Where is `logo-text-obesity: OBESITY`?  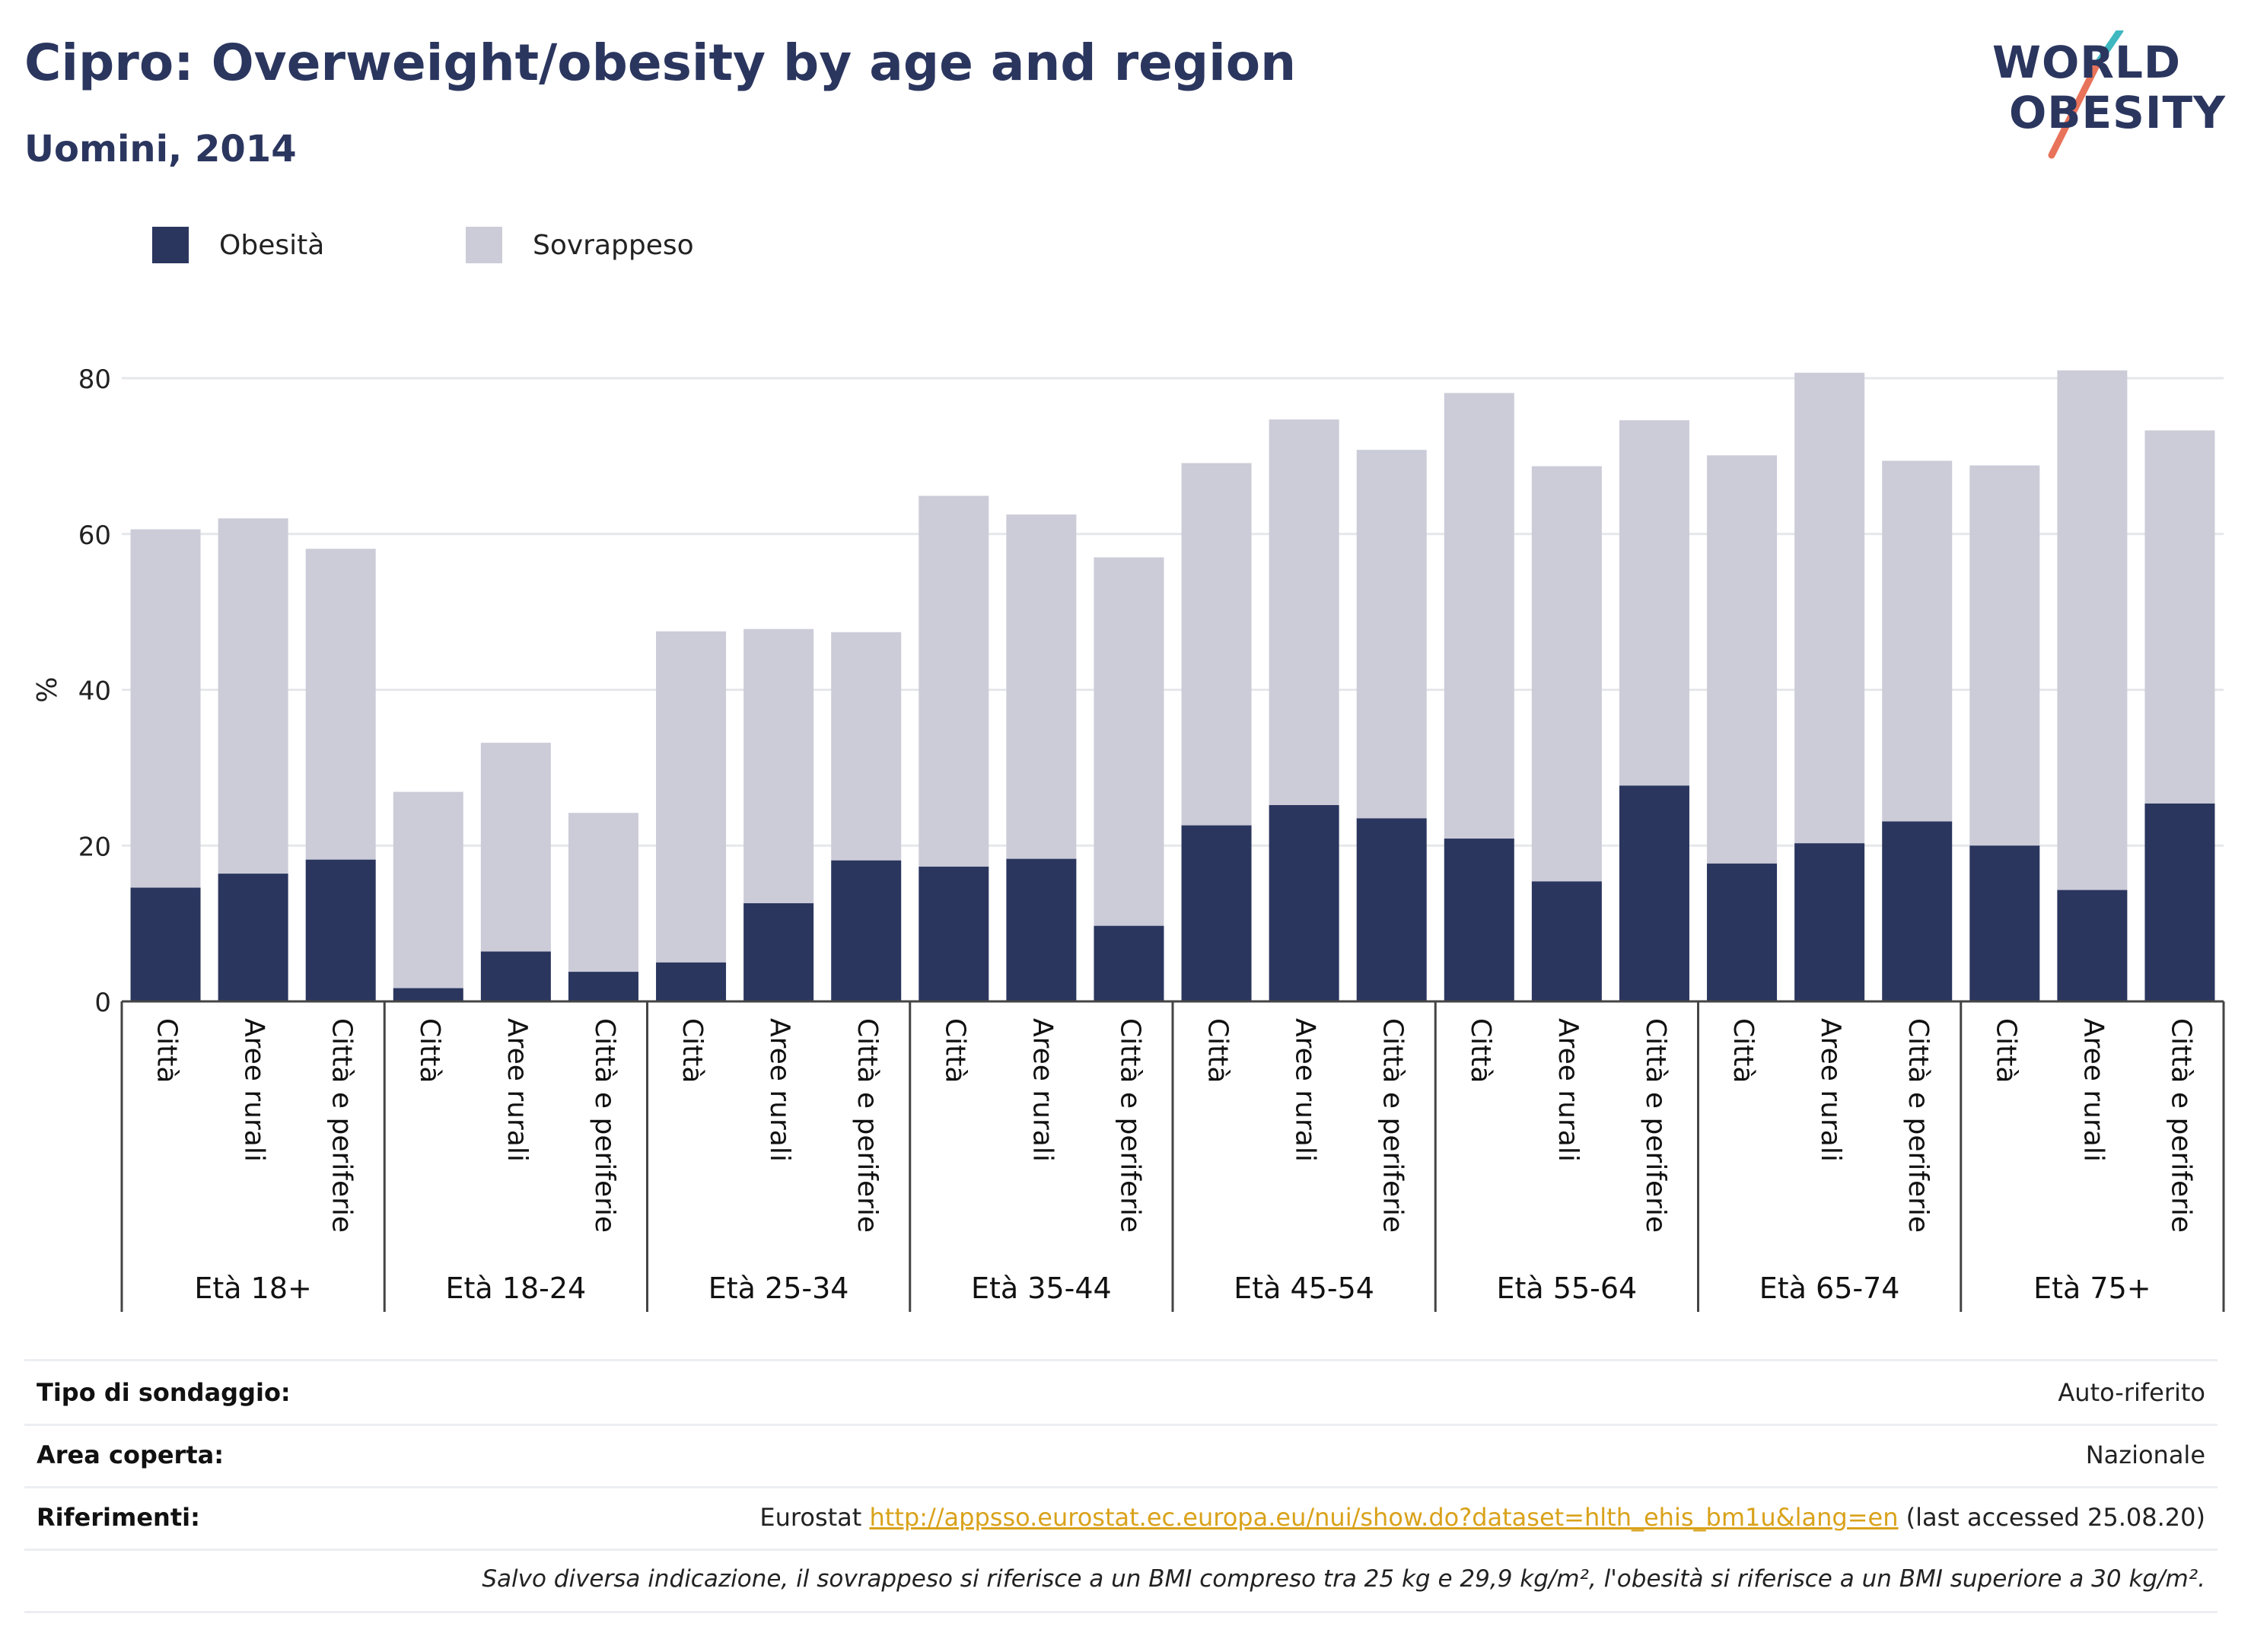
logo-text-obesity: OBESITY is located at coordinates (2118, 113).